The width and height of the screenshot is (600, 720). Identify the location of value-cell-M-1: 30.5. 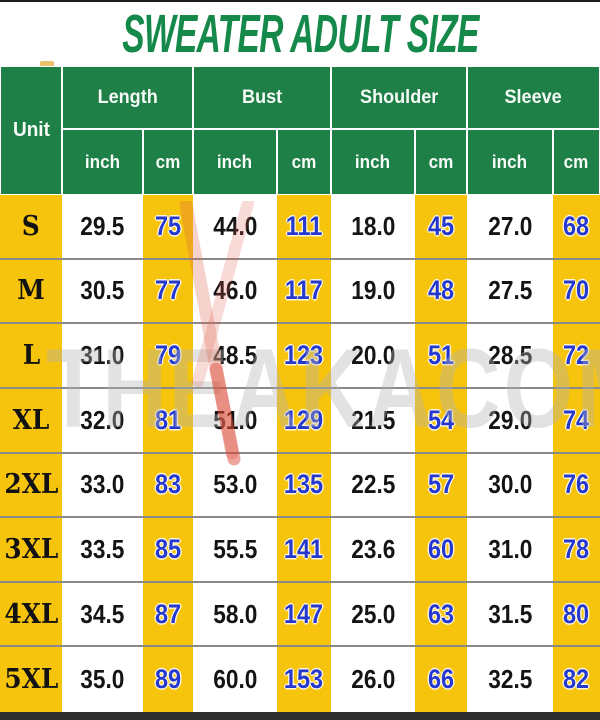
(102, 292).